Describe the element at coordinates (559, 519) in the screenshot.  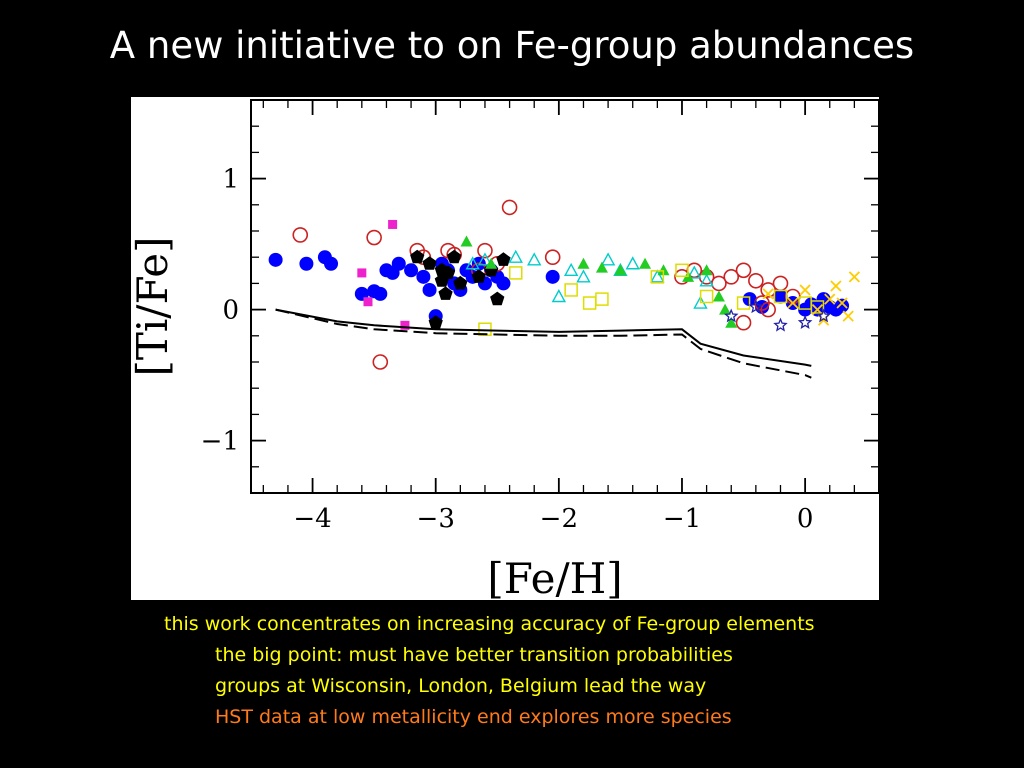
I see `x-tick-label: −2` at that location.